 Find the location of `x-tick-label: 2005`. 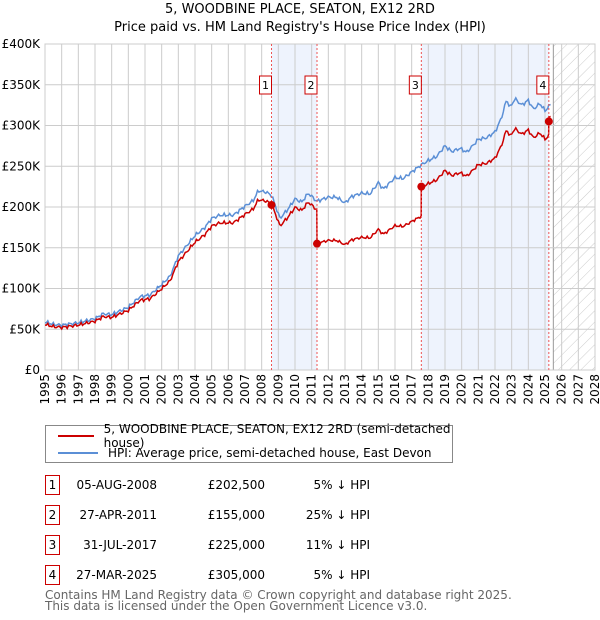

x-tick-label: 2005 is located at coordinates (212, 389).